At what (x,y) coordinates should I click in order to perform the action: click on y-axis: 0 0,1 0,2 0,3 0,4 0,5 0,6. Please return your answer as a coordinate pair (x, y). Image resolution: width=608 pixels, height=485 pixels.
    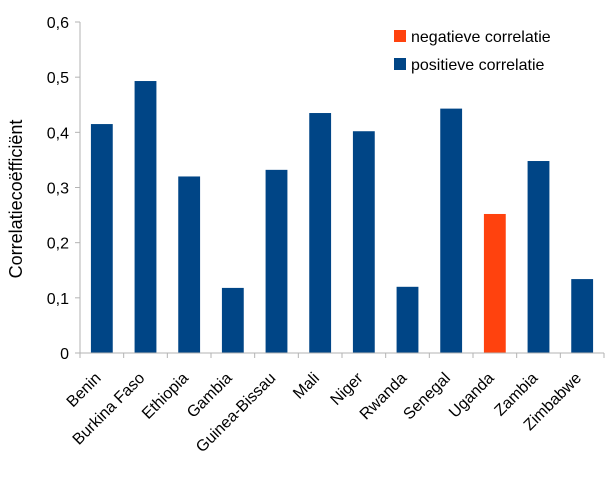
    Looking at the image, I should click on (64, 189).